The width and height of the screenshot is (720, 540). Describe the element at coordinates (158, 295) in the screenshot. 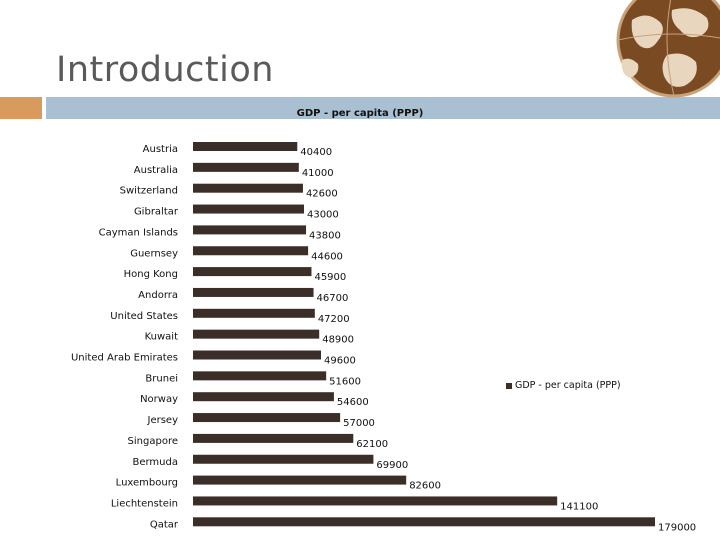

I see `category-label: Andorra` at that location.